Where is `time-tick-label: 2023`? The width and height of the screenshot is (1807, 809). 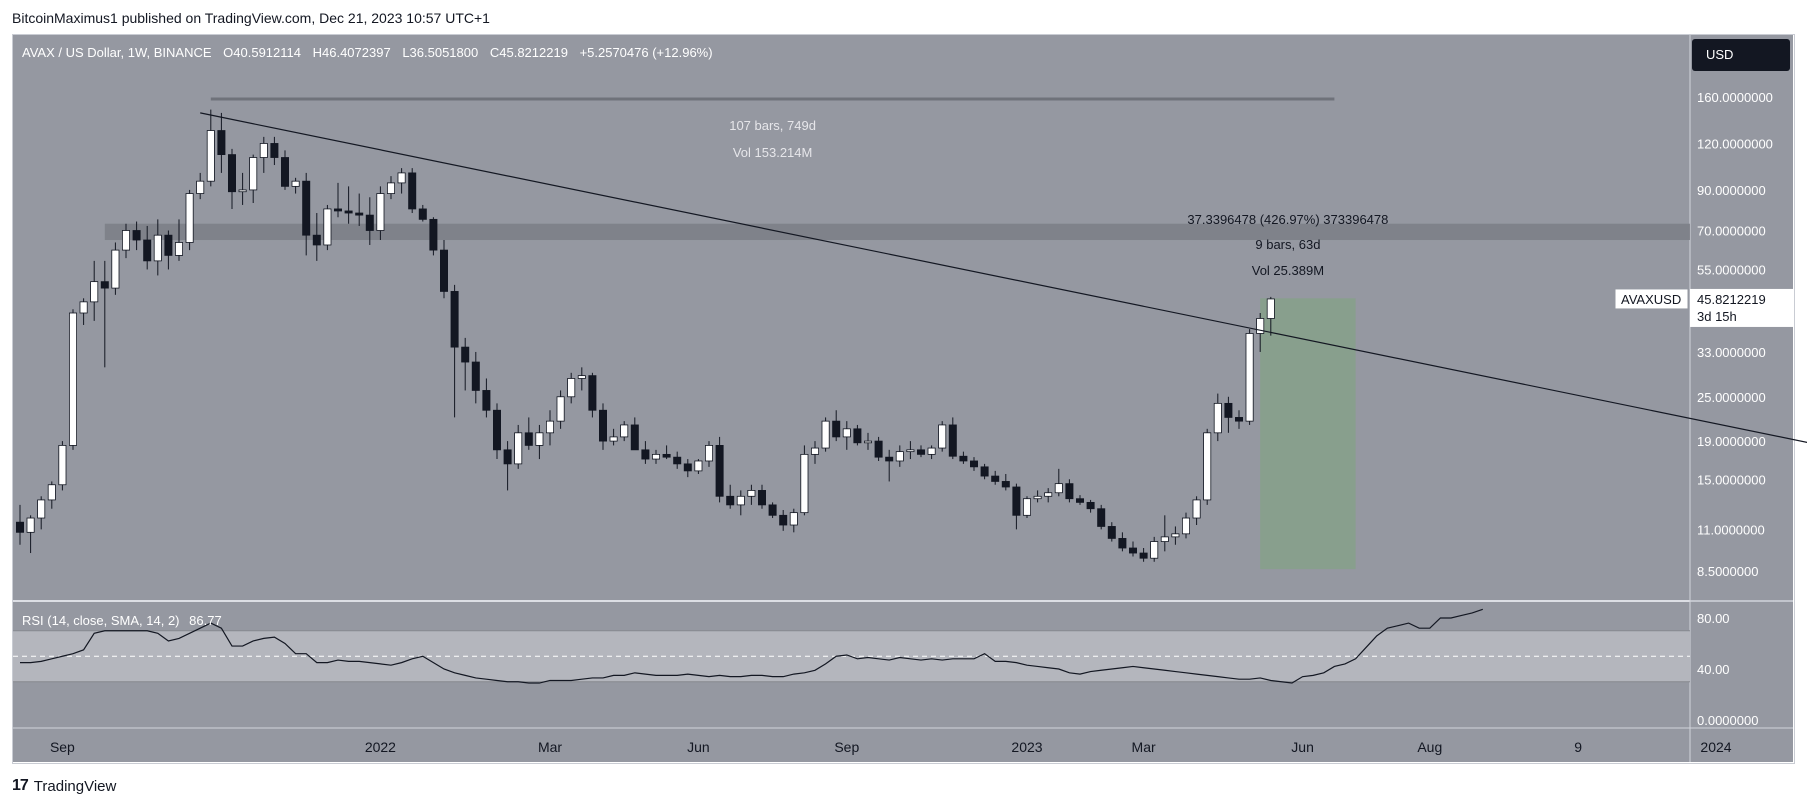
time-tick-label: 2023 is located at coordinates (1026, 747).